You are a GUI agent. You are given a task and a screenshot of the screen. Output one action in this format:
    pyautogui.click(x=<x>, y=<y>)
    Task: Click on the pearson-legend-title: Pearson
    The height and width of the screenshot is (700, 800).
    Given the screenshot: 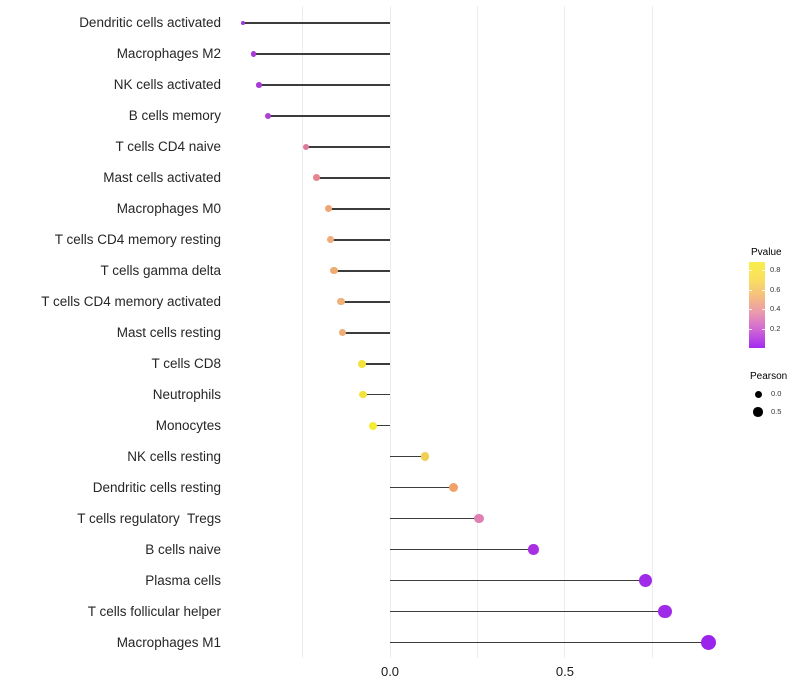 What is the action you would take?
    pyautogui.click(x=769, y=376)
    